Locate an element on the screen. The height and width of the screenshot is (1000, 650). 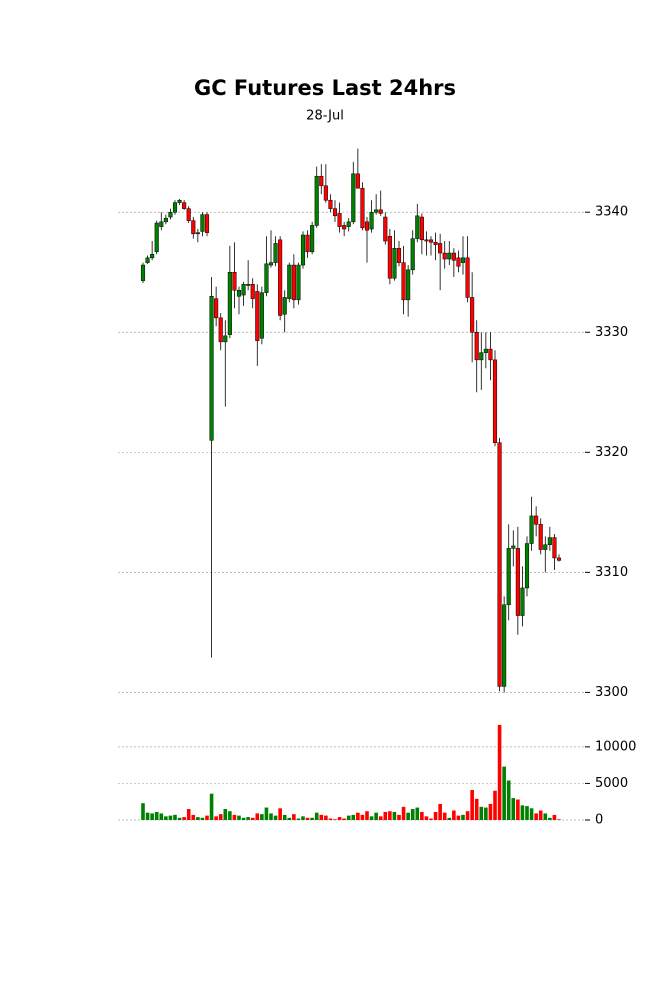
y-tick-label: 3320 is located at coordinates (611, 452).